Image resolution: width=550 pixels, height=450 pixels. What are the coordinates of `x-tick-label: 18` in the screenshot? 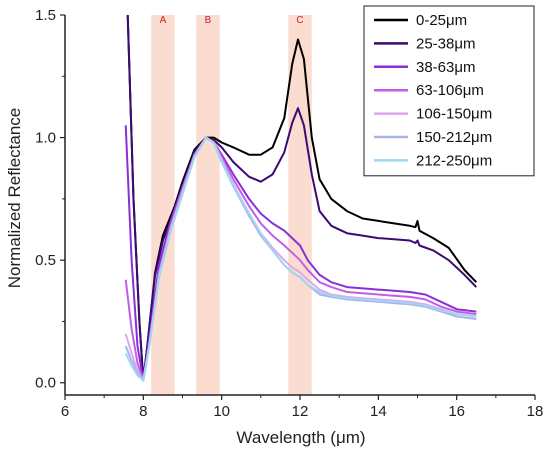 It's located at (535, 411).